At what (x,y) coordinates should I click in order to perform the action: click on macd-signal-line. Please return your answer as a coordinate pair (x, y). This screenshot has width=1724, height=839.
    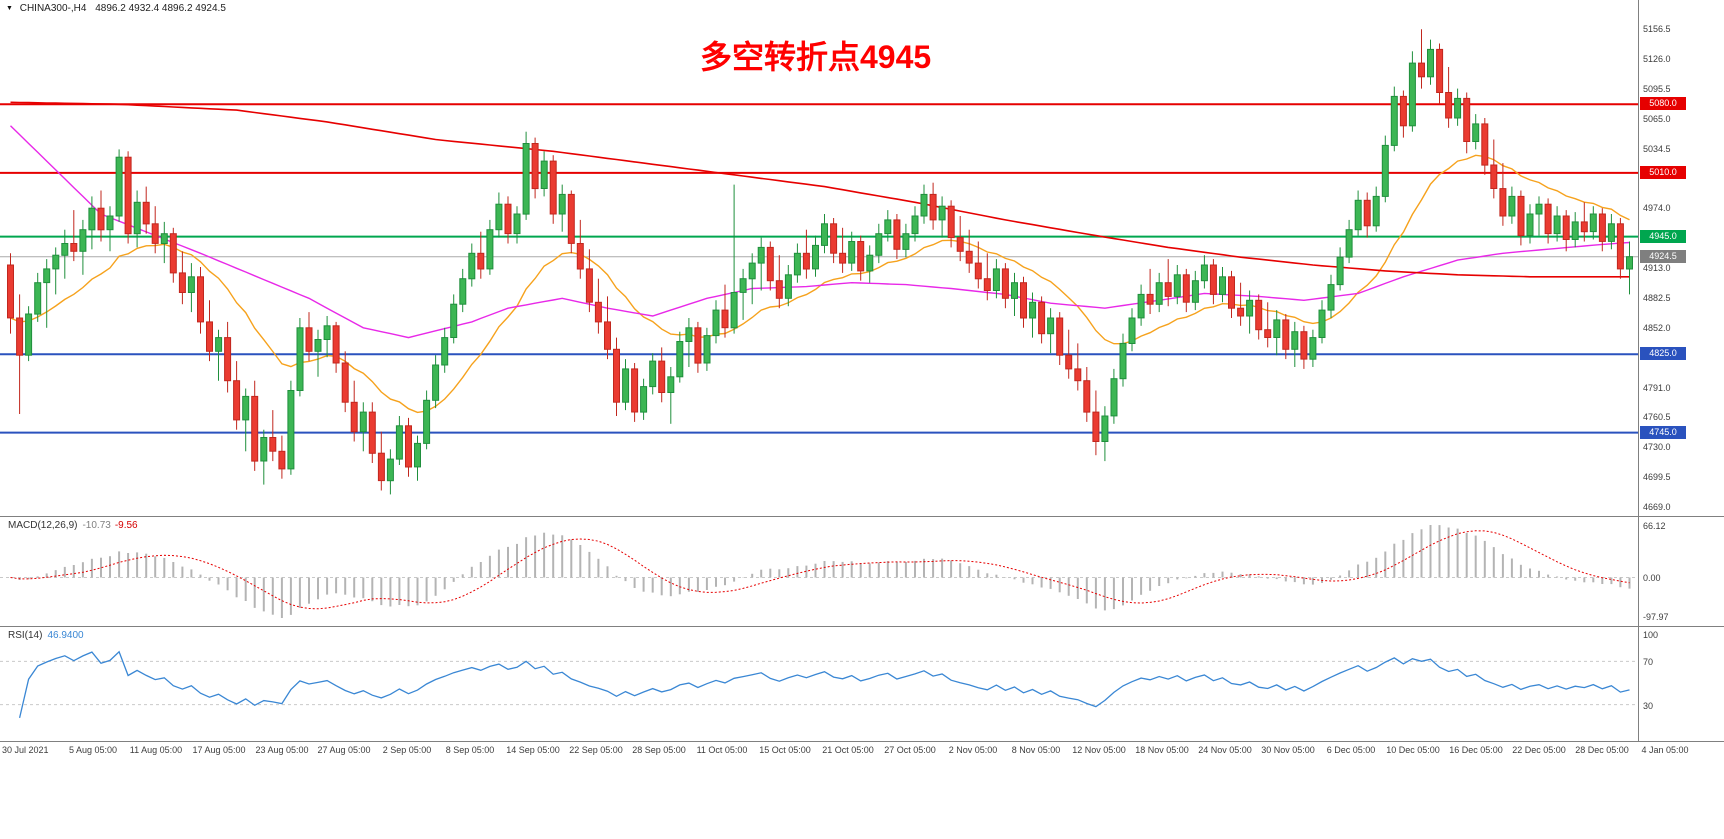
    Looking at the image, I should click on (820, 570).